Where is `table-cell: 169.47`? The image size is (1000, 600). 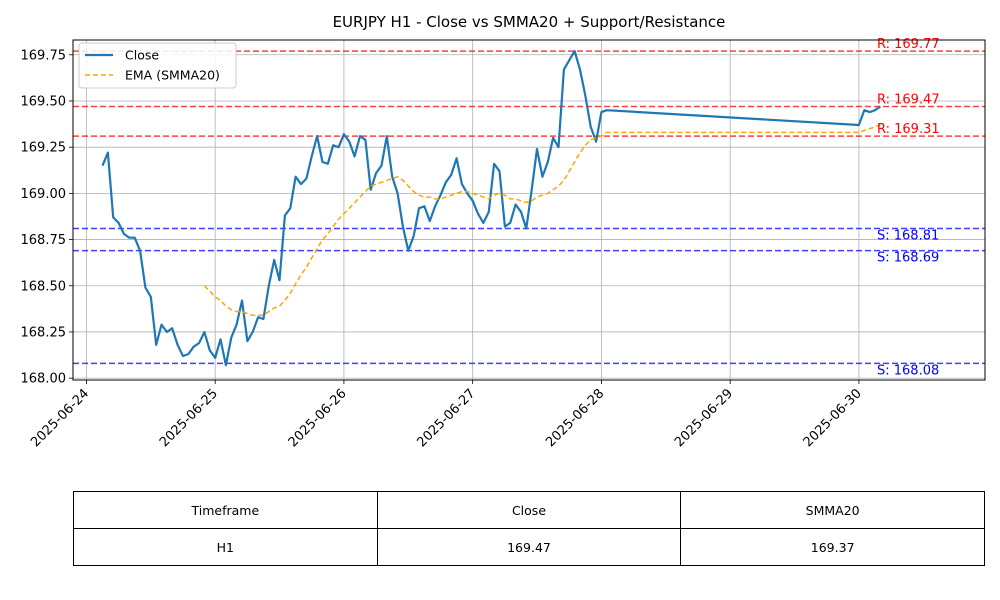 table-cell: 169.47 is located at coordinates (529, 547).